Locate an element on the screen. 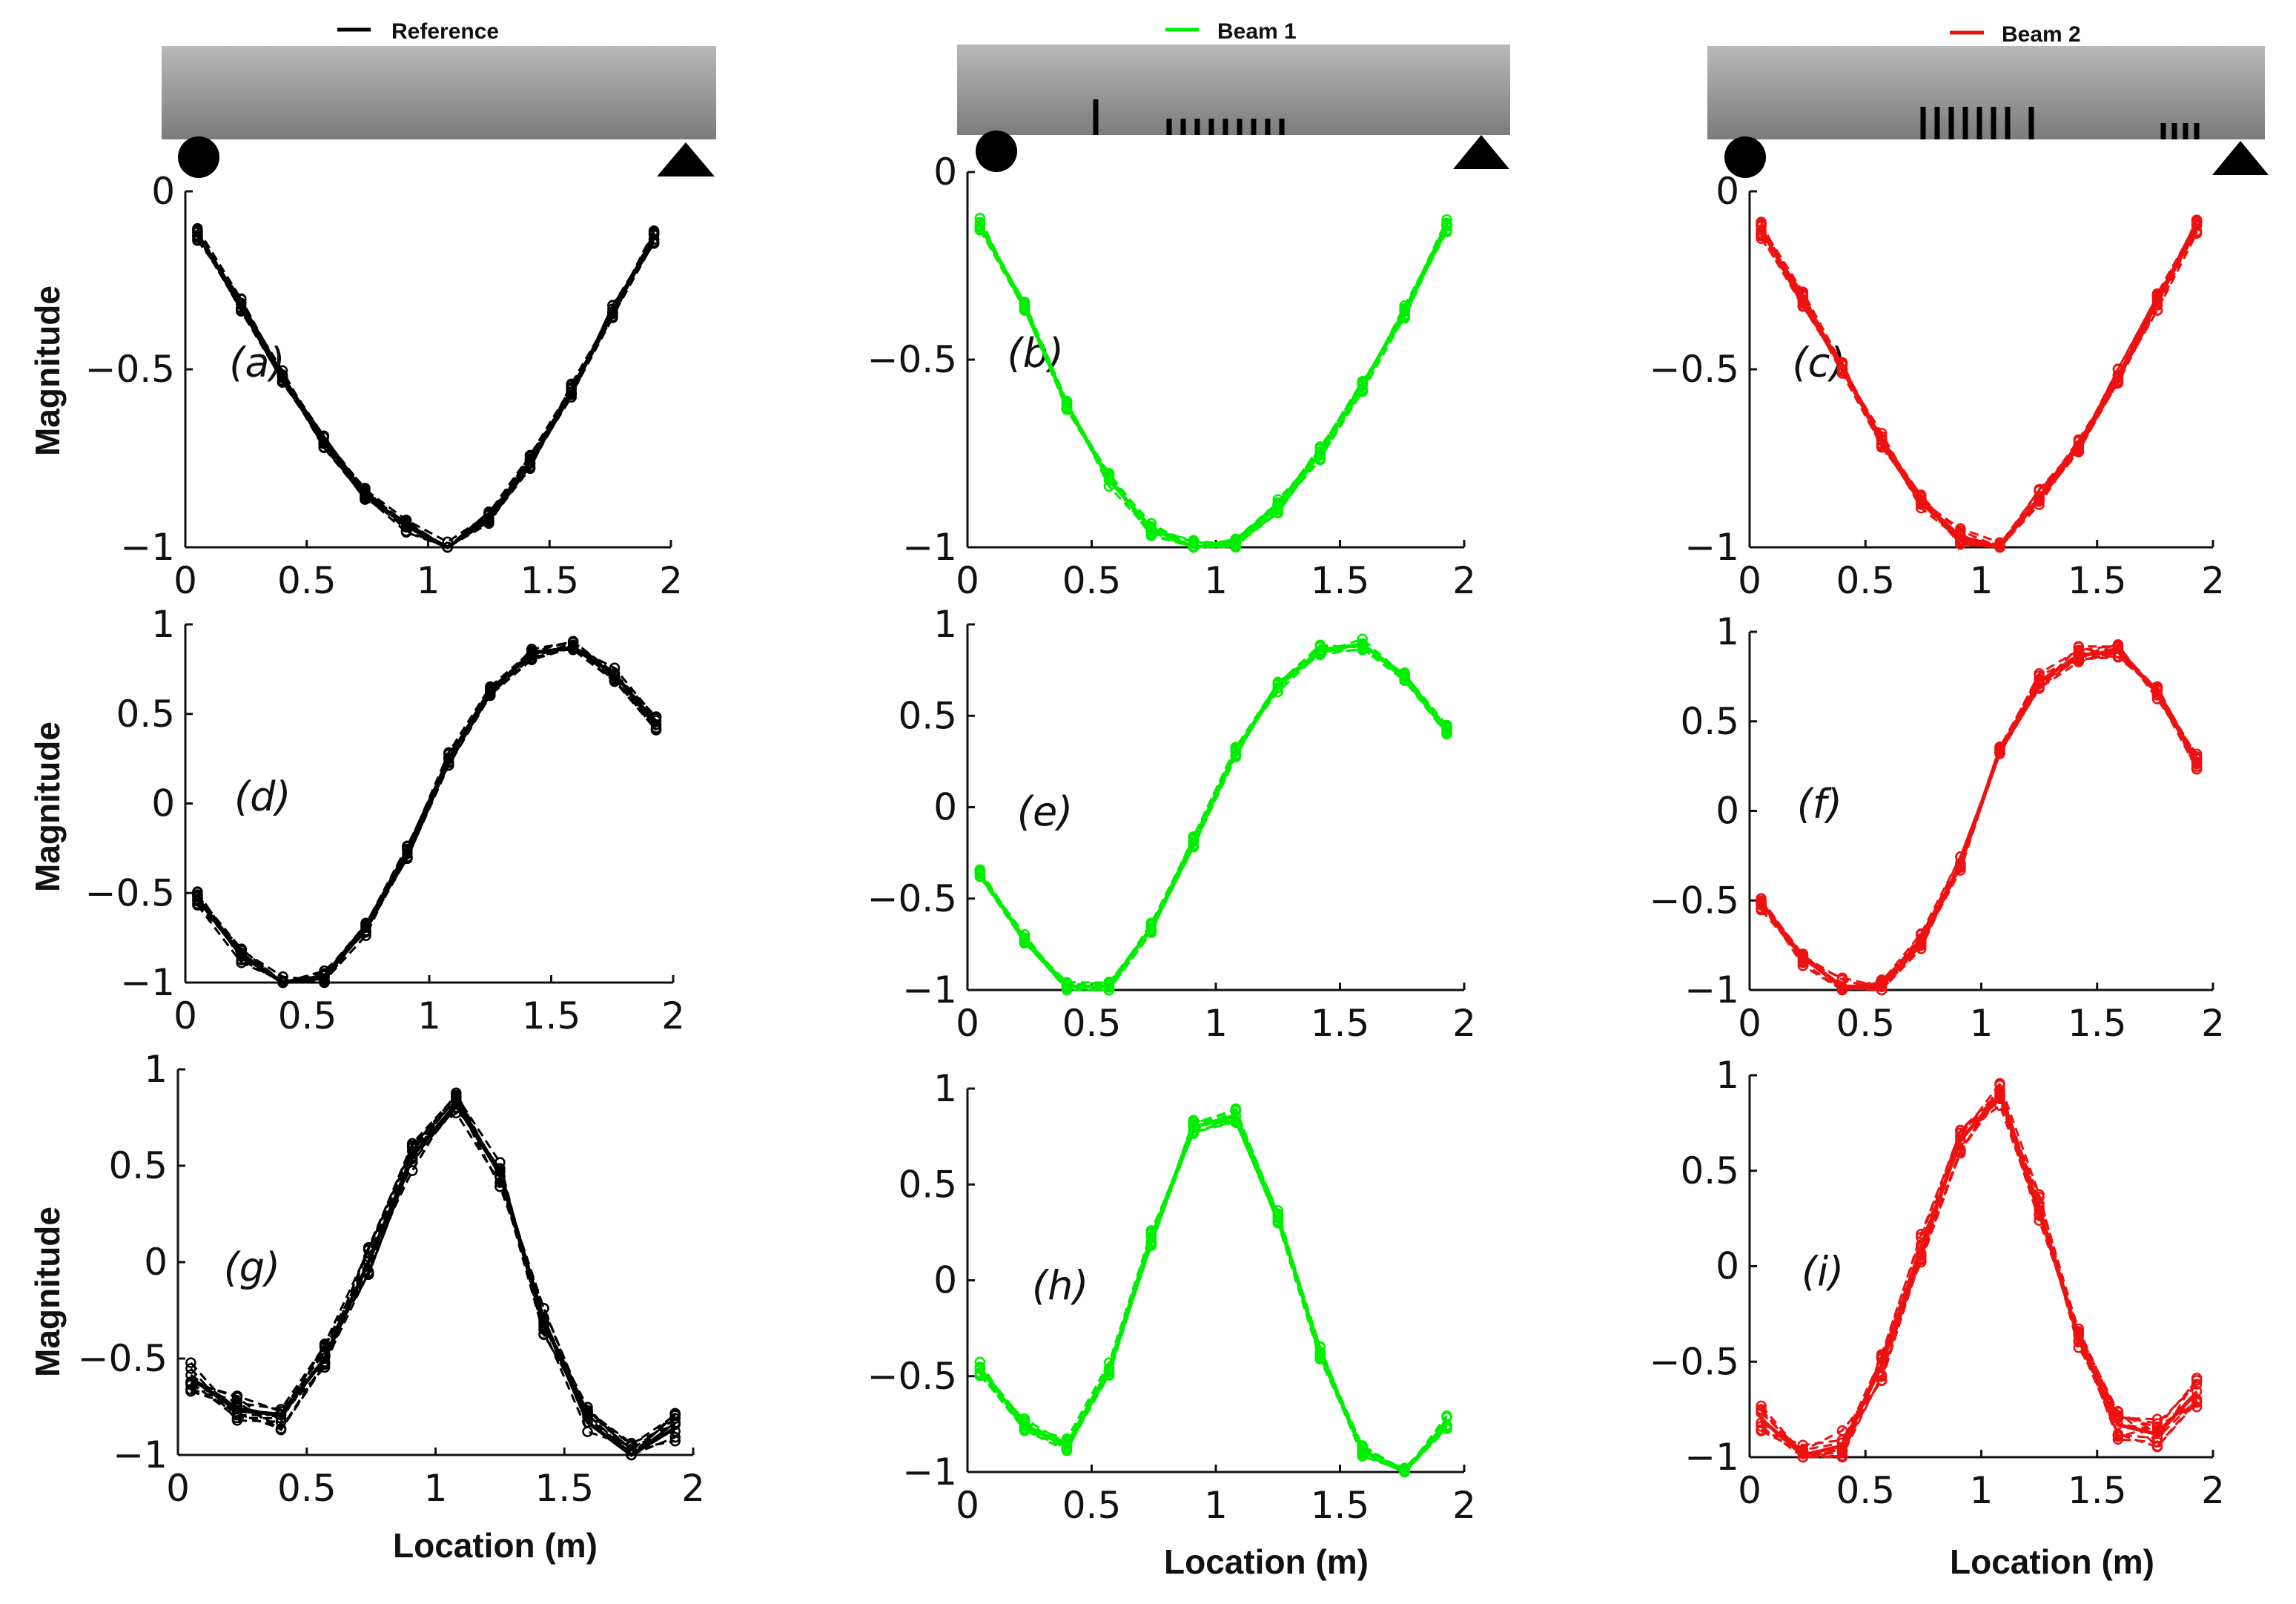 This screenshot has height=1604, width=2296. legend-beam-1: Beam 1 is located at coordinates (1231, 31).